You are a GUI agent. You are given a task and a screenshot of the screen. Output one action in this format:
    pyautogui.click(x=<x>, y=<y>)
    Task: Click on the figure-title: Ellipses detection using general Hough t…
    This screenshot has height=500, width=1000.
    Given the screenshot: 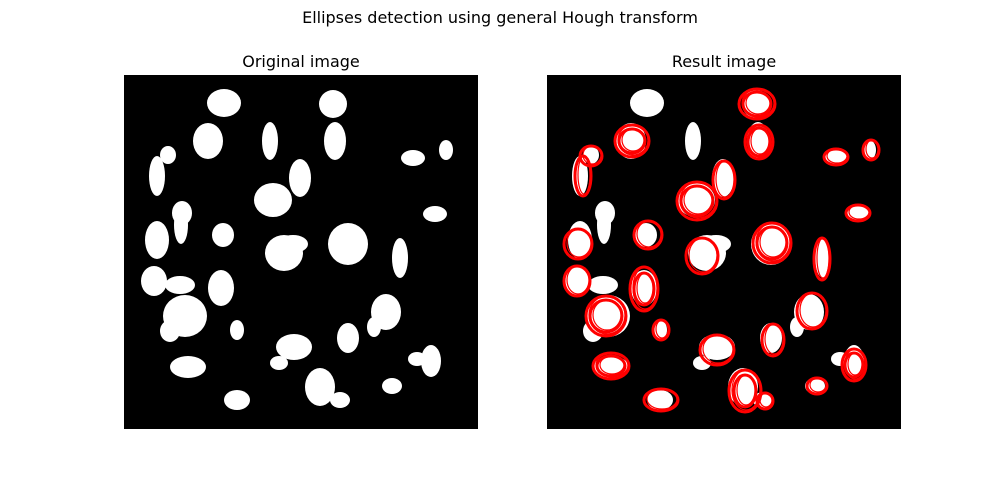 What is the action you would take?
    pyautogui.click(x=500, y=17)
    